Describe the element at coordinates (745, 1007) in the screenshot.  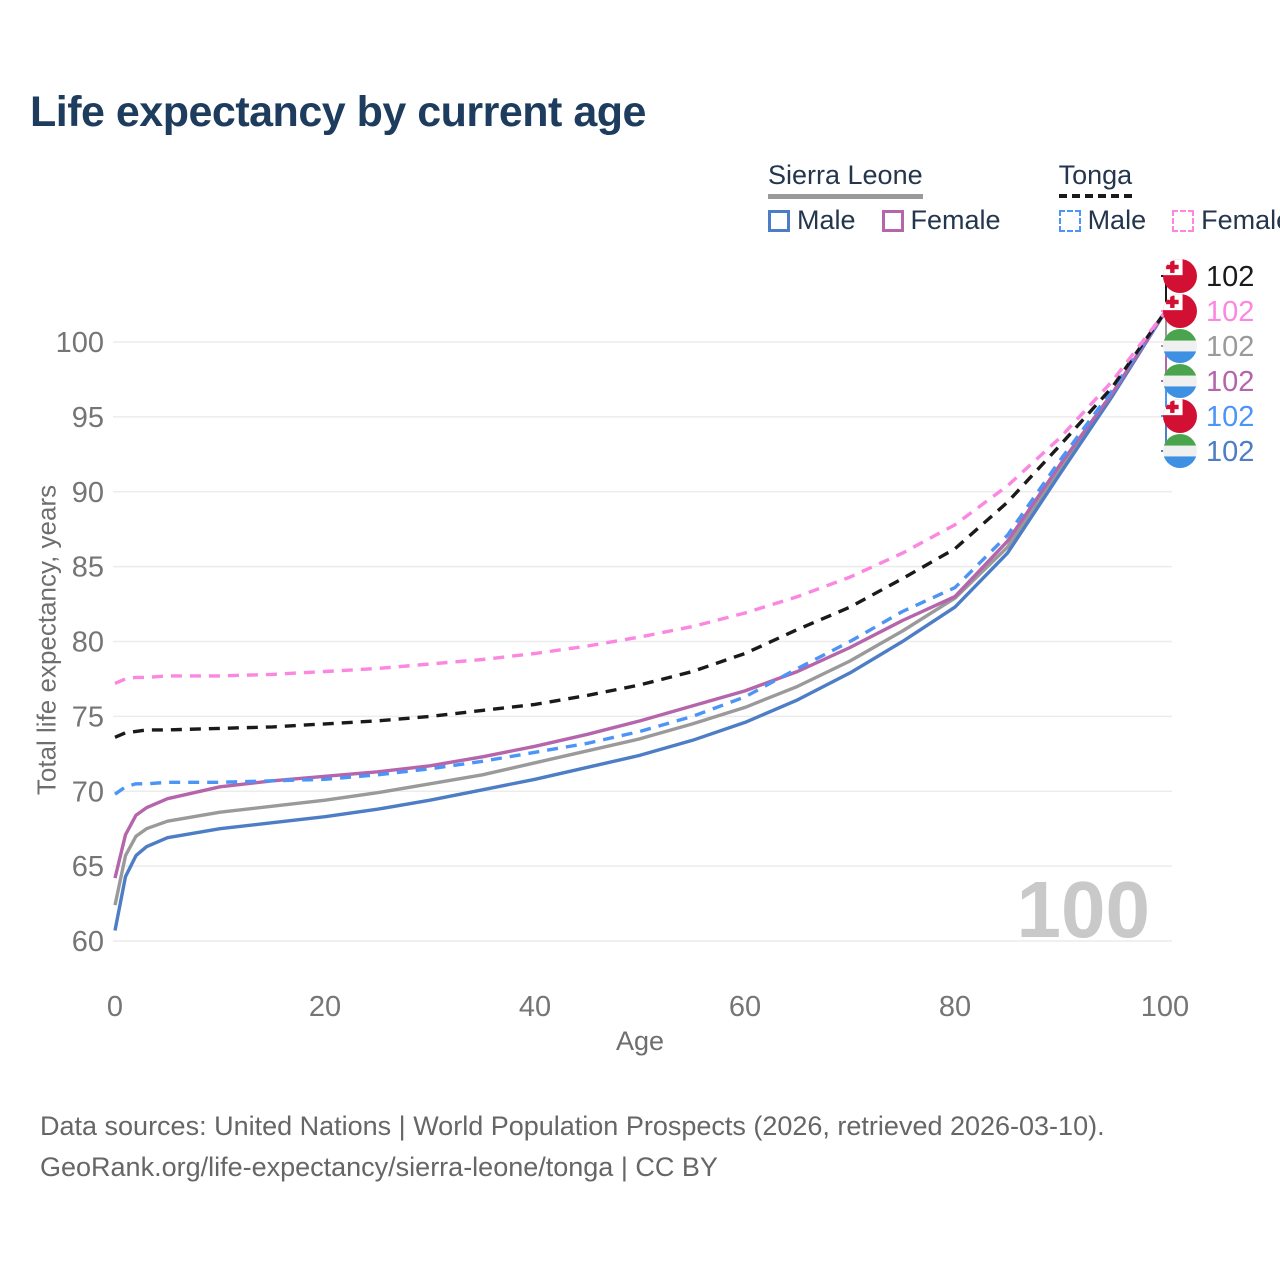
I see `x-tick-label: 60` at that location.